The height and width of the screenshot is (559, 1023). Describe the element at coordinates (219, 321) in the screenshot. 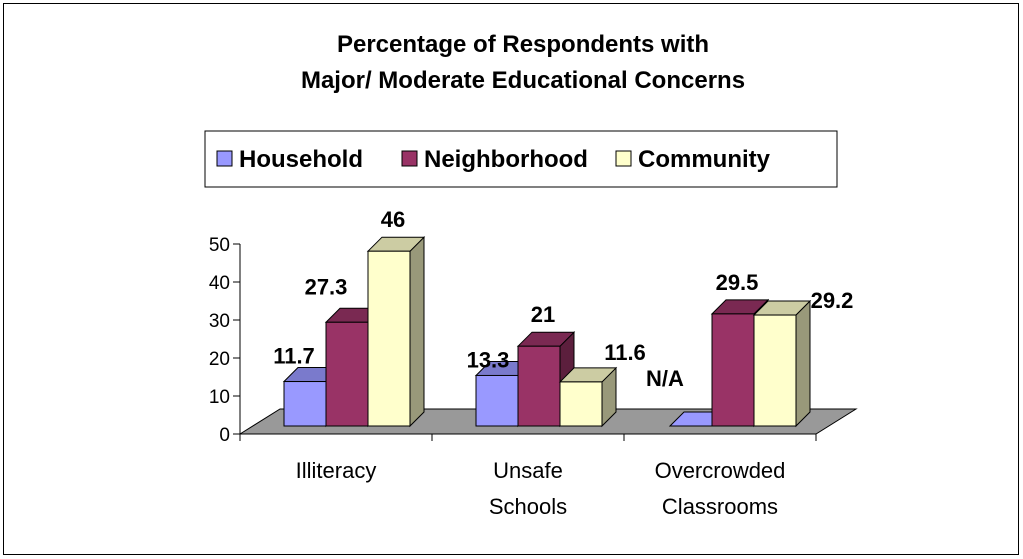

I see `y-tick-label: 30` at that location.